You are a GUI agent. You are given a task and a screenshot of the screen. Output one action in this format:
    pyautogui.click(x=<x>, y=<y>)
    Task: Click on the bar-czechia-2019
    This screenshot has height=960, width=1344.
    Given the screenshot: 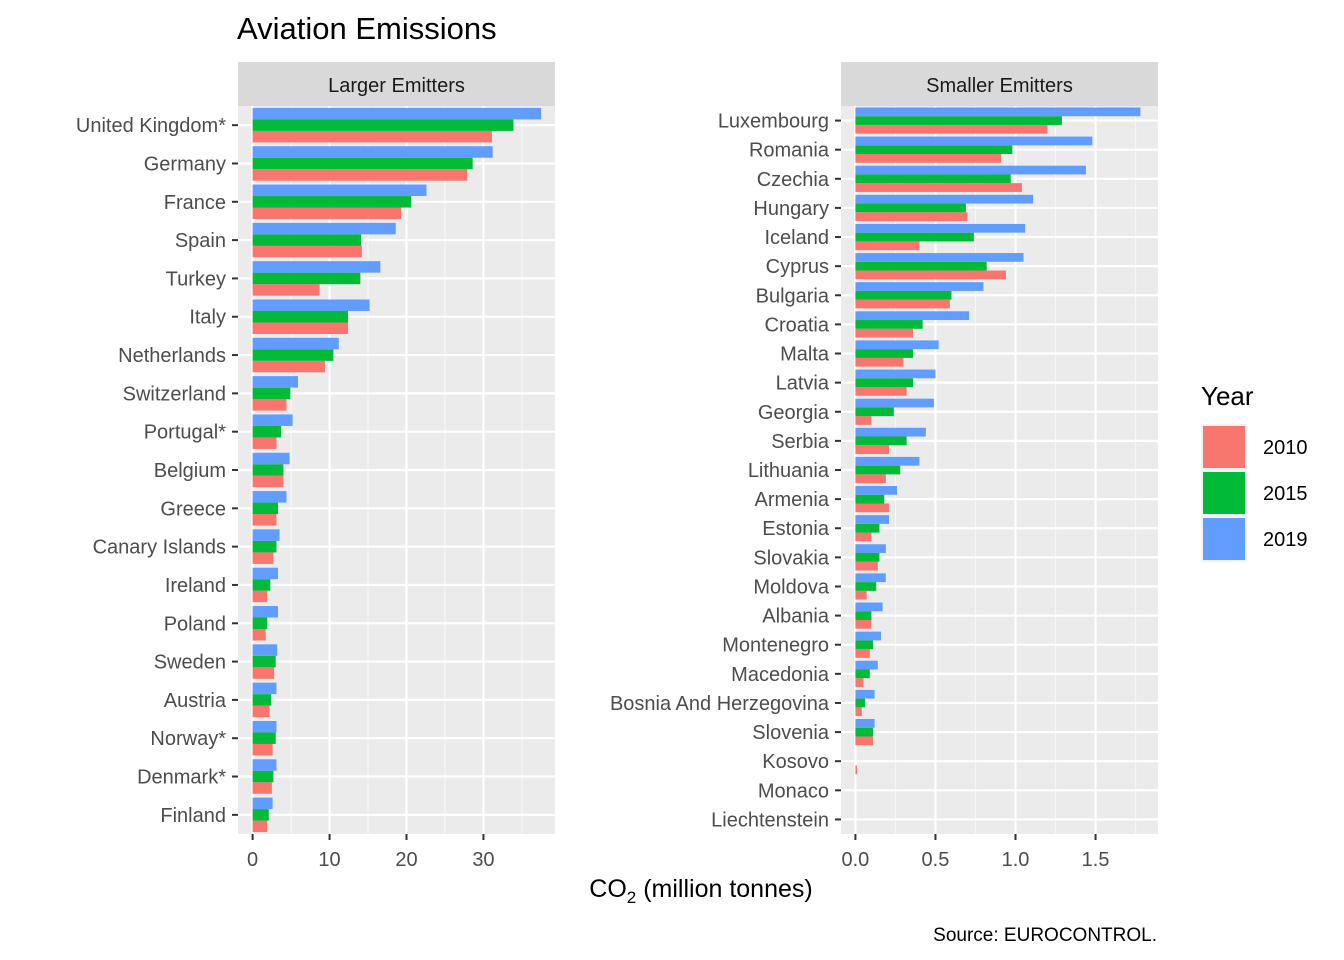 What is the action you would take?
    pyautogui.click(x=970, y=170)
    